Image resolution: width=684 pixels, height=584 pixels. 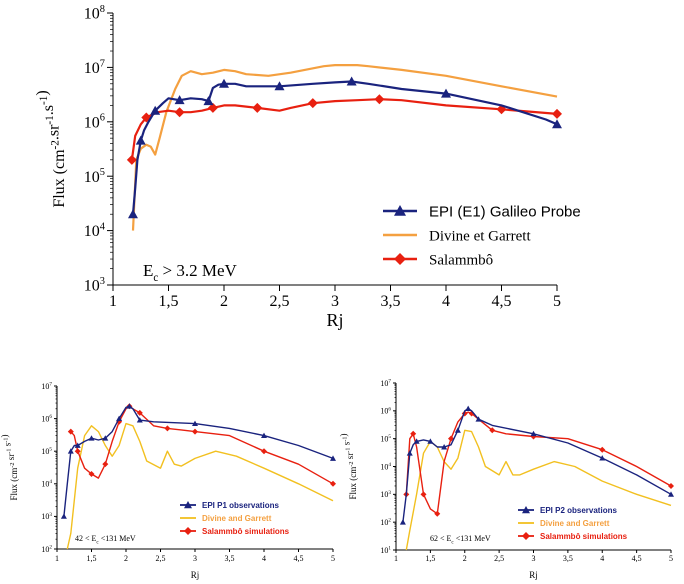 I want to click on energy-annotation: Ec > 3.2 MeV, so click(x=190, y=272).